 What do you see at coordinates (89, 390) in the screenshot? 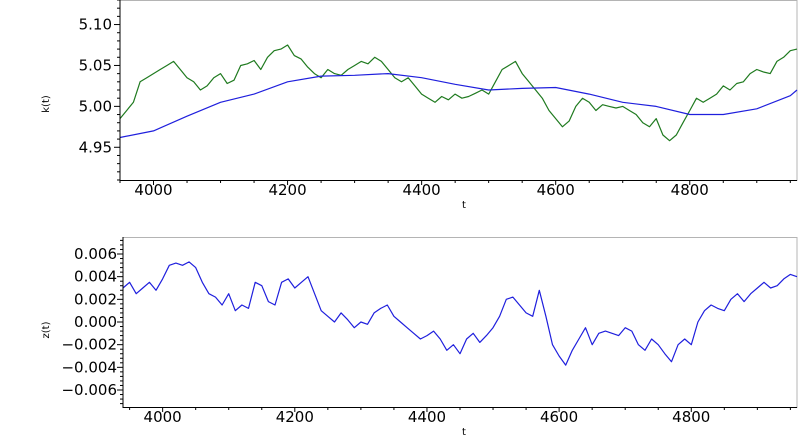
I see `bottom-y-tick-label: −0.006` at bounding box center [89, 390].